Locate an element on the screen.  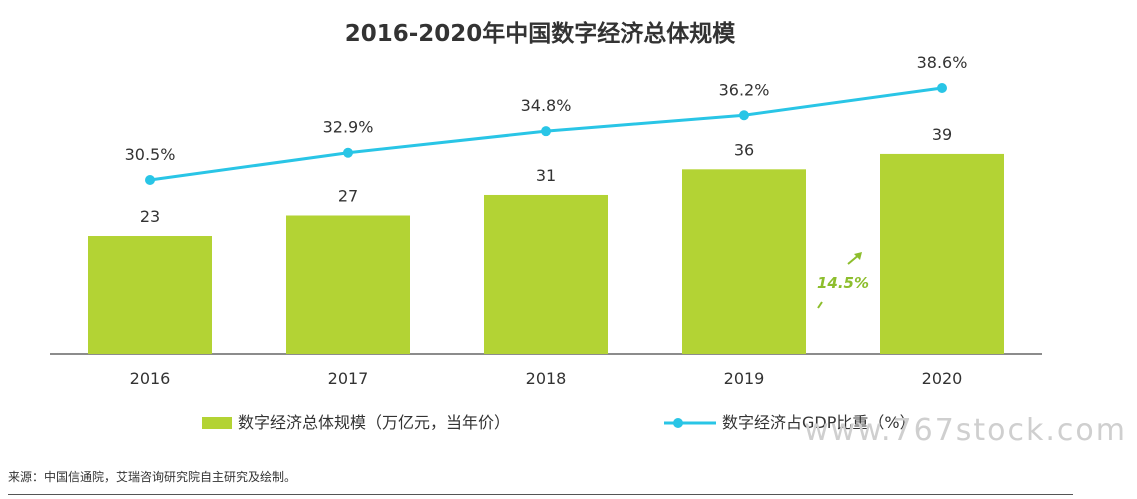
chart-title: 2016-2020年中国数字经济总体规模 is located at coordinates (540, 34).